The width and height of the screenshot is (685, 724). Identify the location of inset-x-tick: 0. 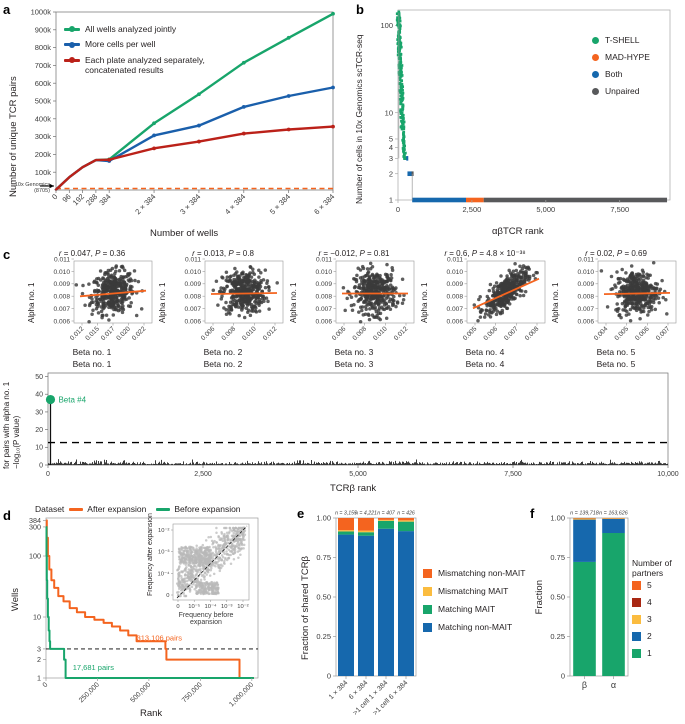
(177, 607).